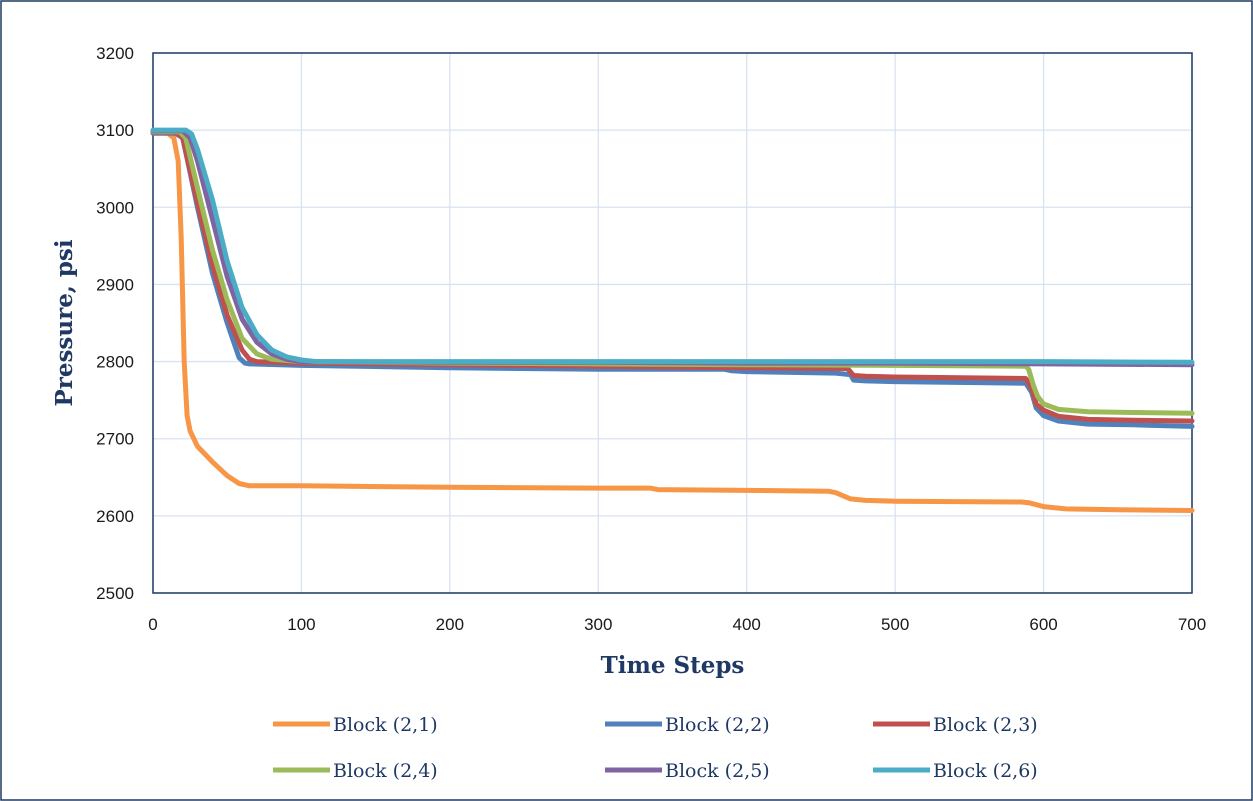 This screenshot has width=1253, height=801. What do you see at coordinates (985, 725) in the screenshot?
I see `legend-label: Block (2,3)` at bounding box center [985, 725].